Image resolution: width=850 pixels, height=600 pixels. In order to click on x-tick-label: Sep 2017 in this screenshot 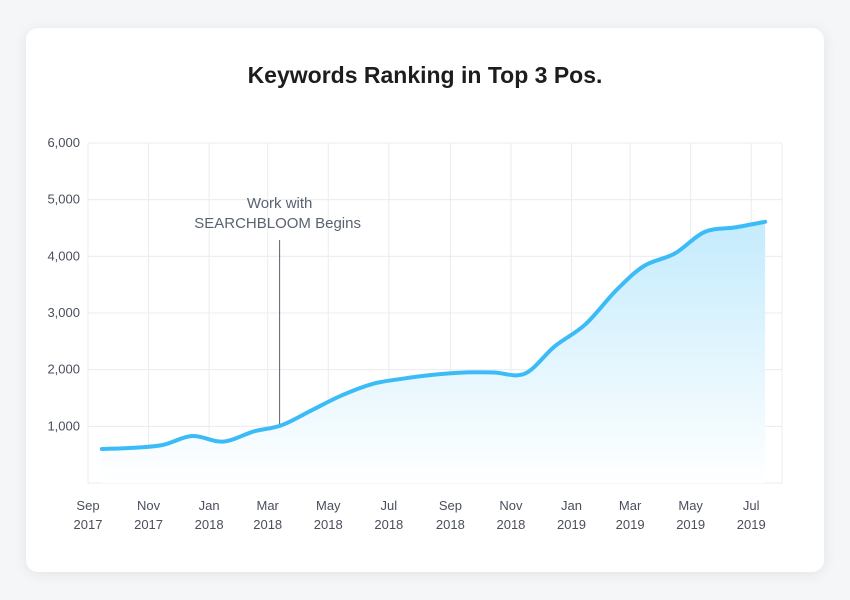, I will do `click(88, 515)`.